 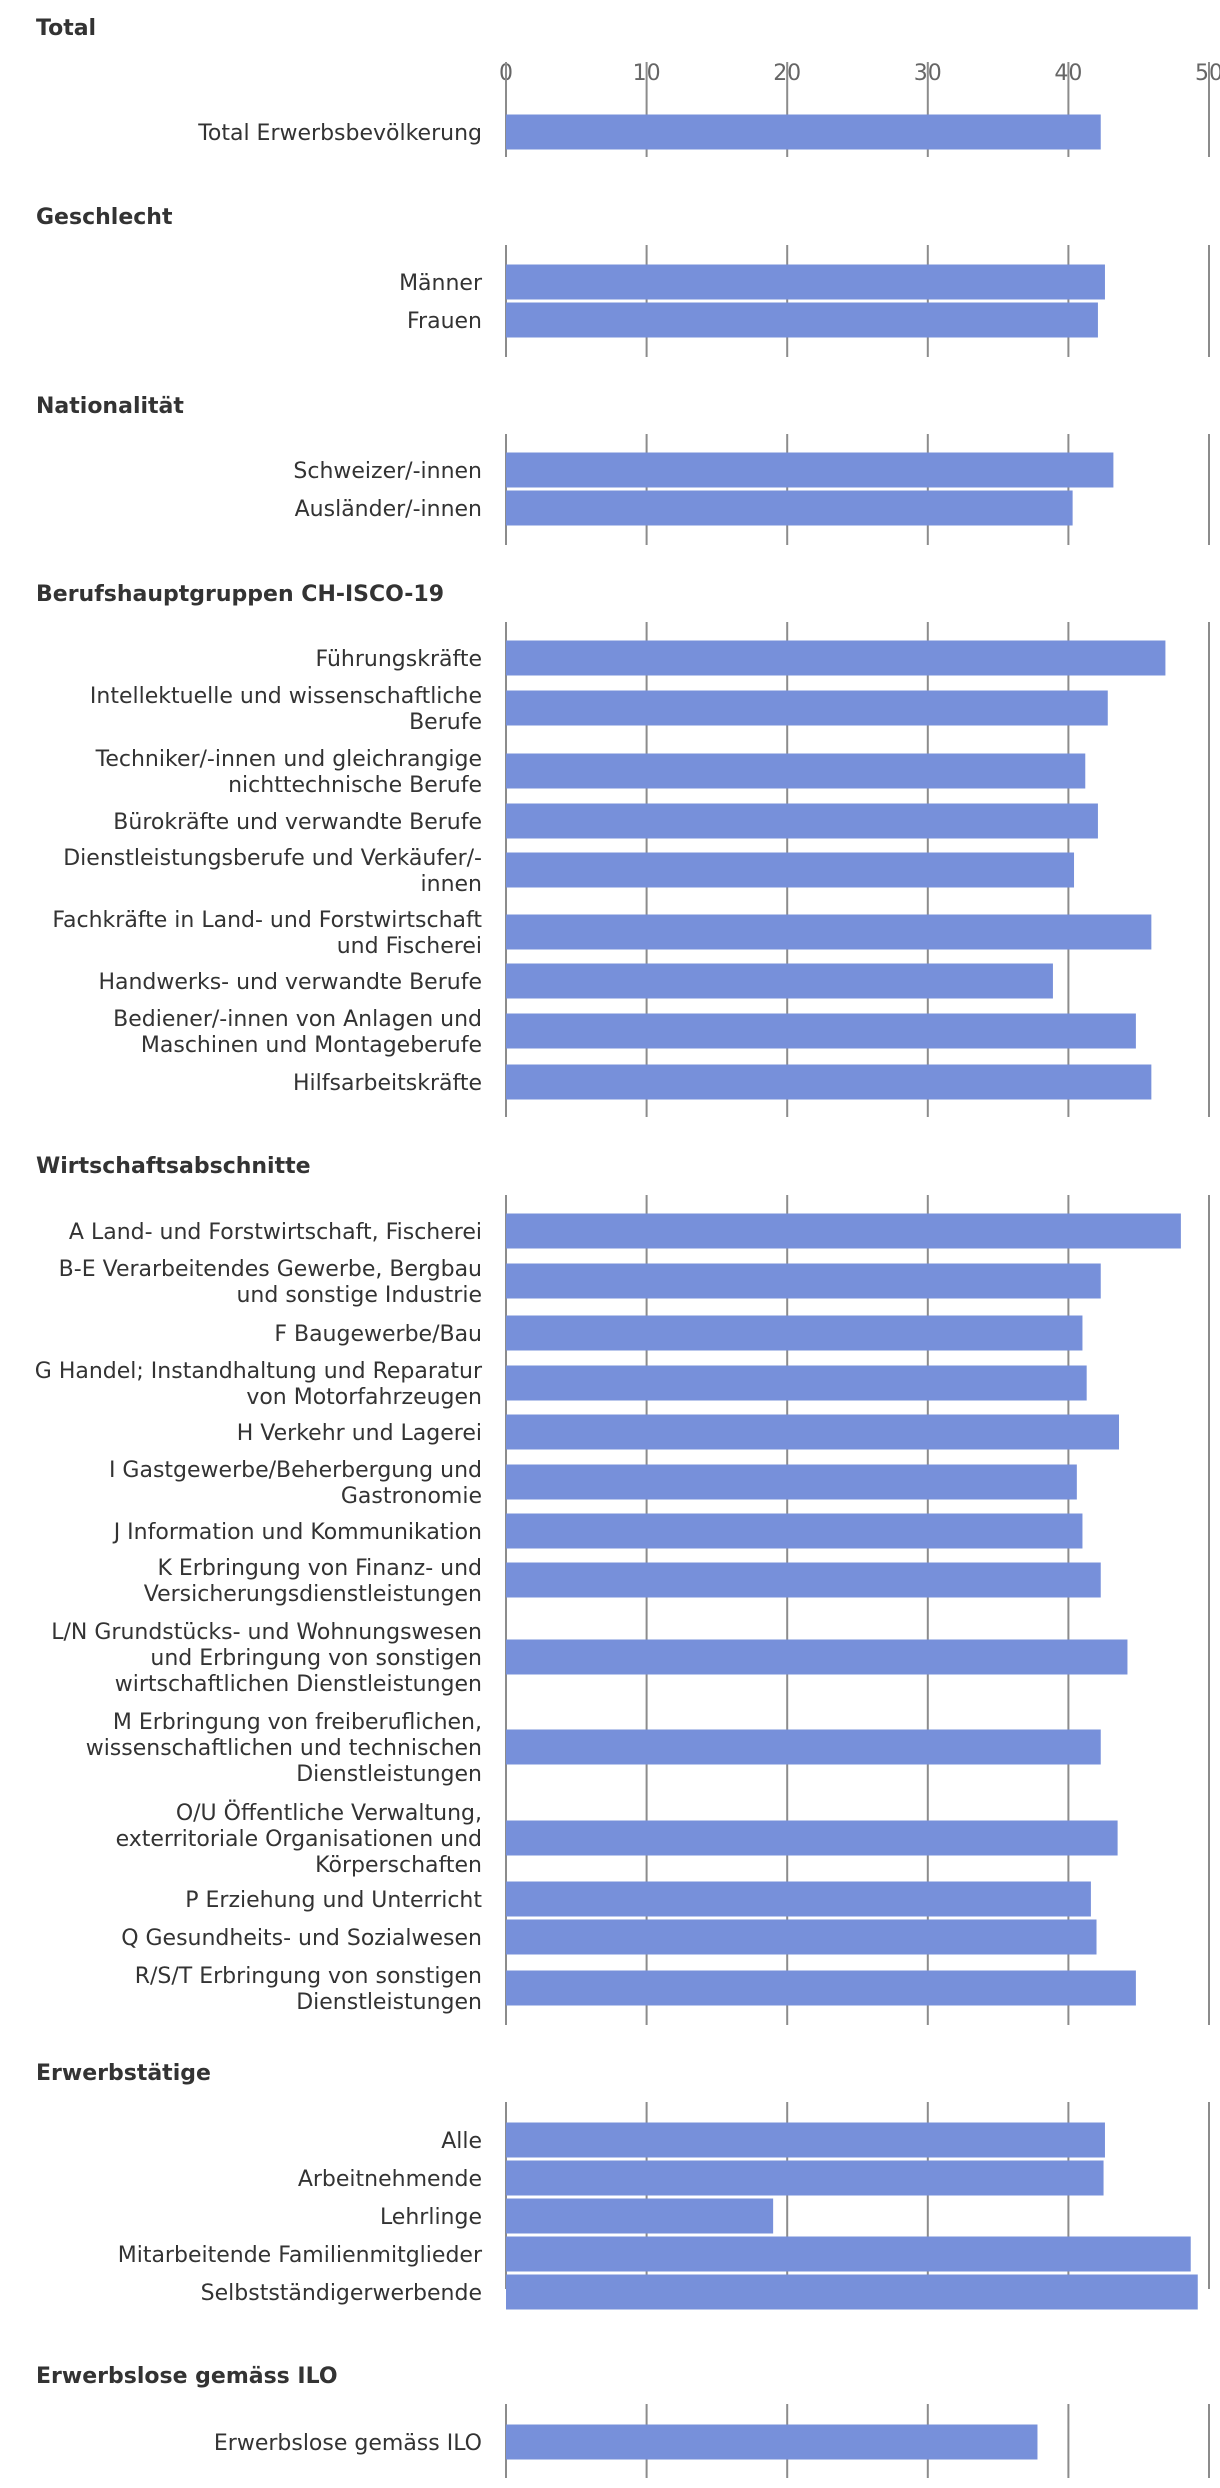 What do you see at coordinates (266, 1632) in the screenshot?
I see `category-label: L/N Grundstücks- und Wohnungswesen` at bounding box center [266, 1632].